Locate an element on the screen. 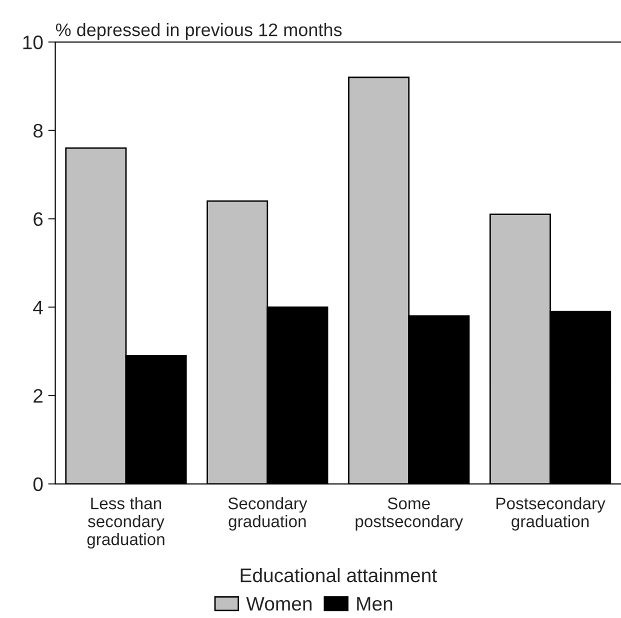 The image size is (621, 618). legend-label: Women is located at coordinates (279, 604).